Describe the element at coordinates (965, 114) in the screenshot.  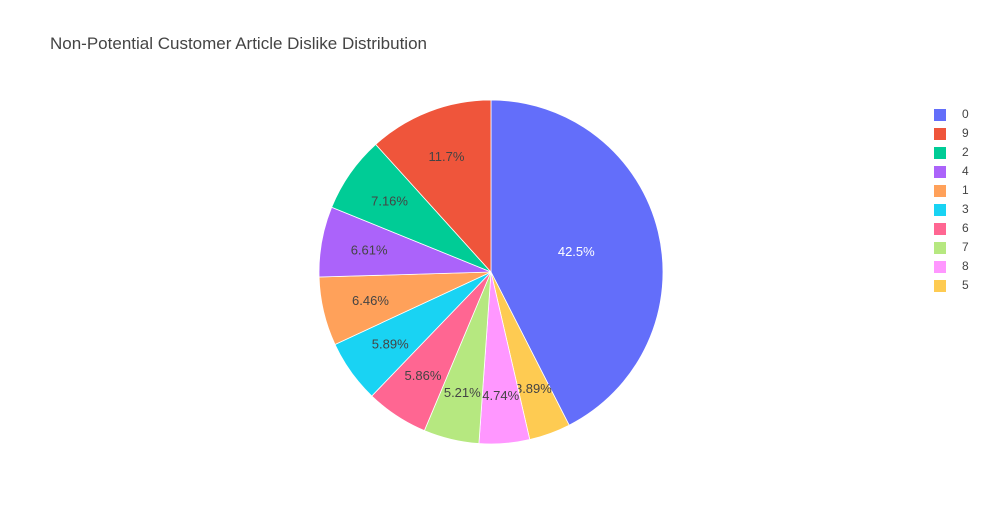
I see `legend-label-0: 0` at that location.